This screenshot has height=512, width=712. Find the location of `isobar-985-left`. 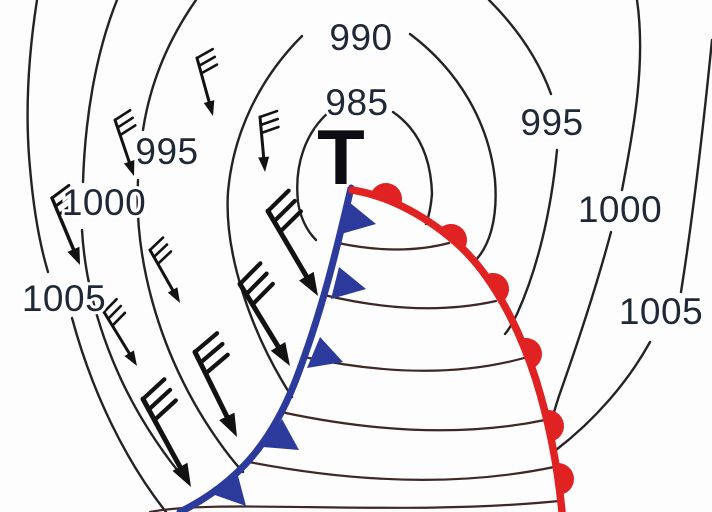

isobar-985-left is located at coordinates (313, 176).